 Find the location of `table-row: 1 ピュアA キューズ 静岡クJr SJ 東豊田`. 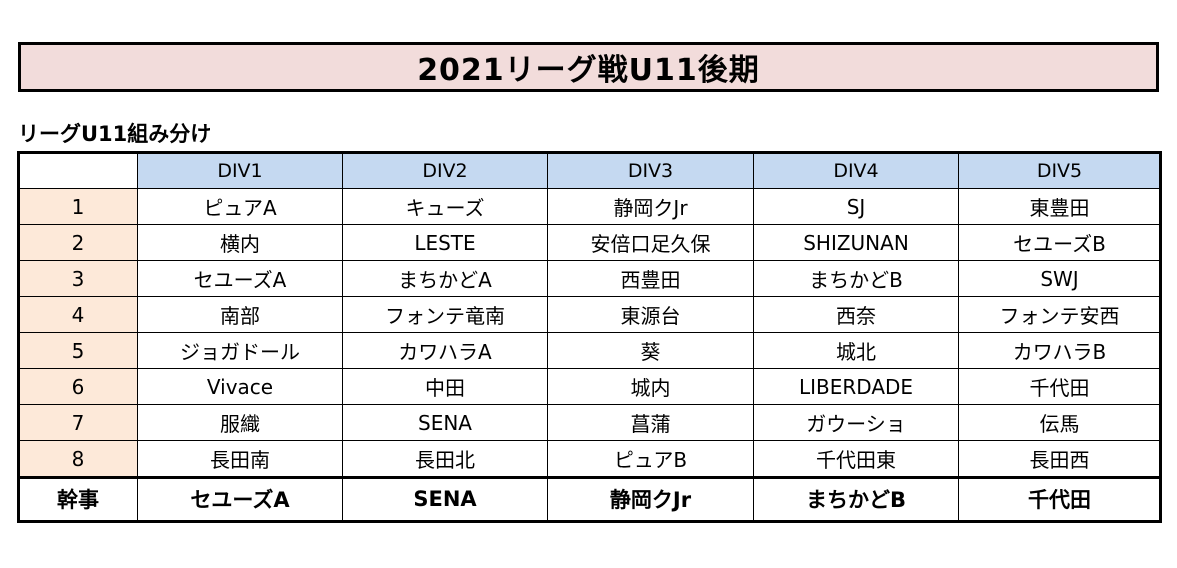

table-row: 1 ピュアA キューズ 静岡クJr SJ 東豊田 is located at coordinates (589, 206).